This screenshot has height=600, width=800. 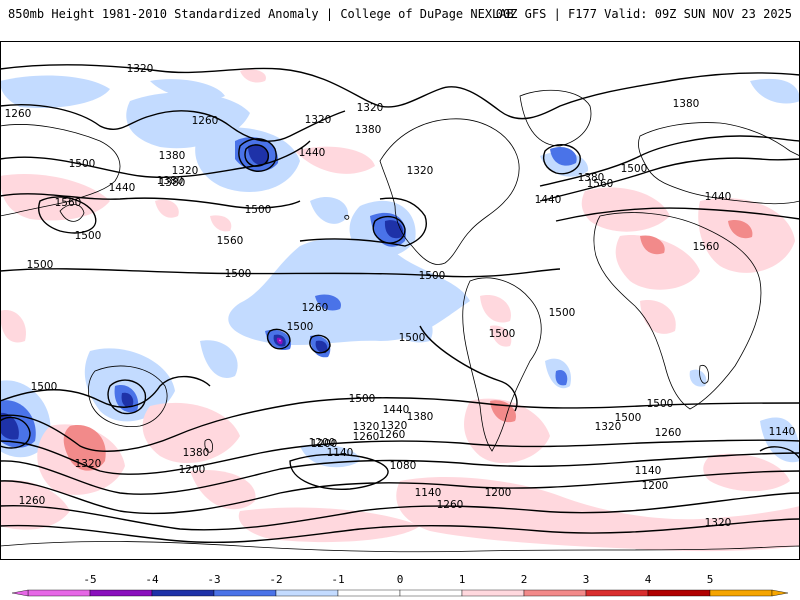 What do you see at coordinates (524, 579) in the screenshot?
I see `colorbar-tick-label: 2` at bounding box center [524, 579].